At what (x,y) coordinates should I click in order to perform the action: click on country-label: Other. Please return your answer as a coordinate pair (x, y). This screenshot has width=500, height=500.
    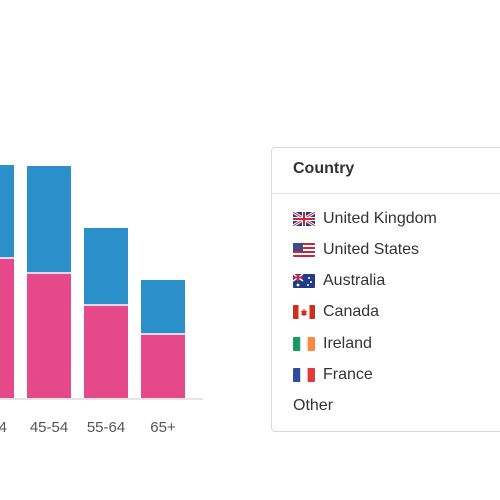
    Looking at the image, I should click on (313, 405).